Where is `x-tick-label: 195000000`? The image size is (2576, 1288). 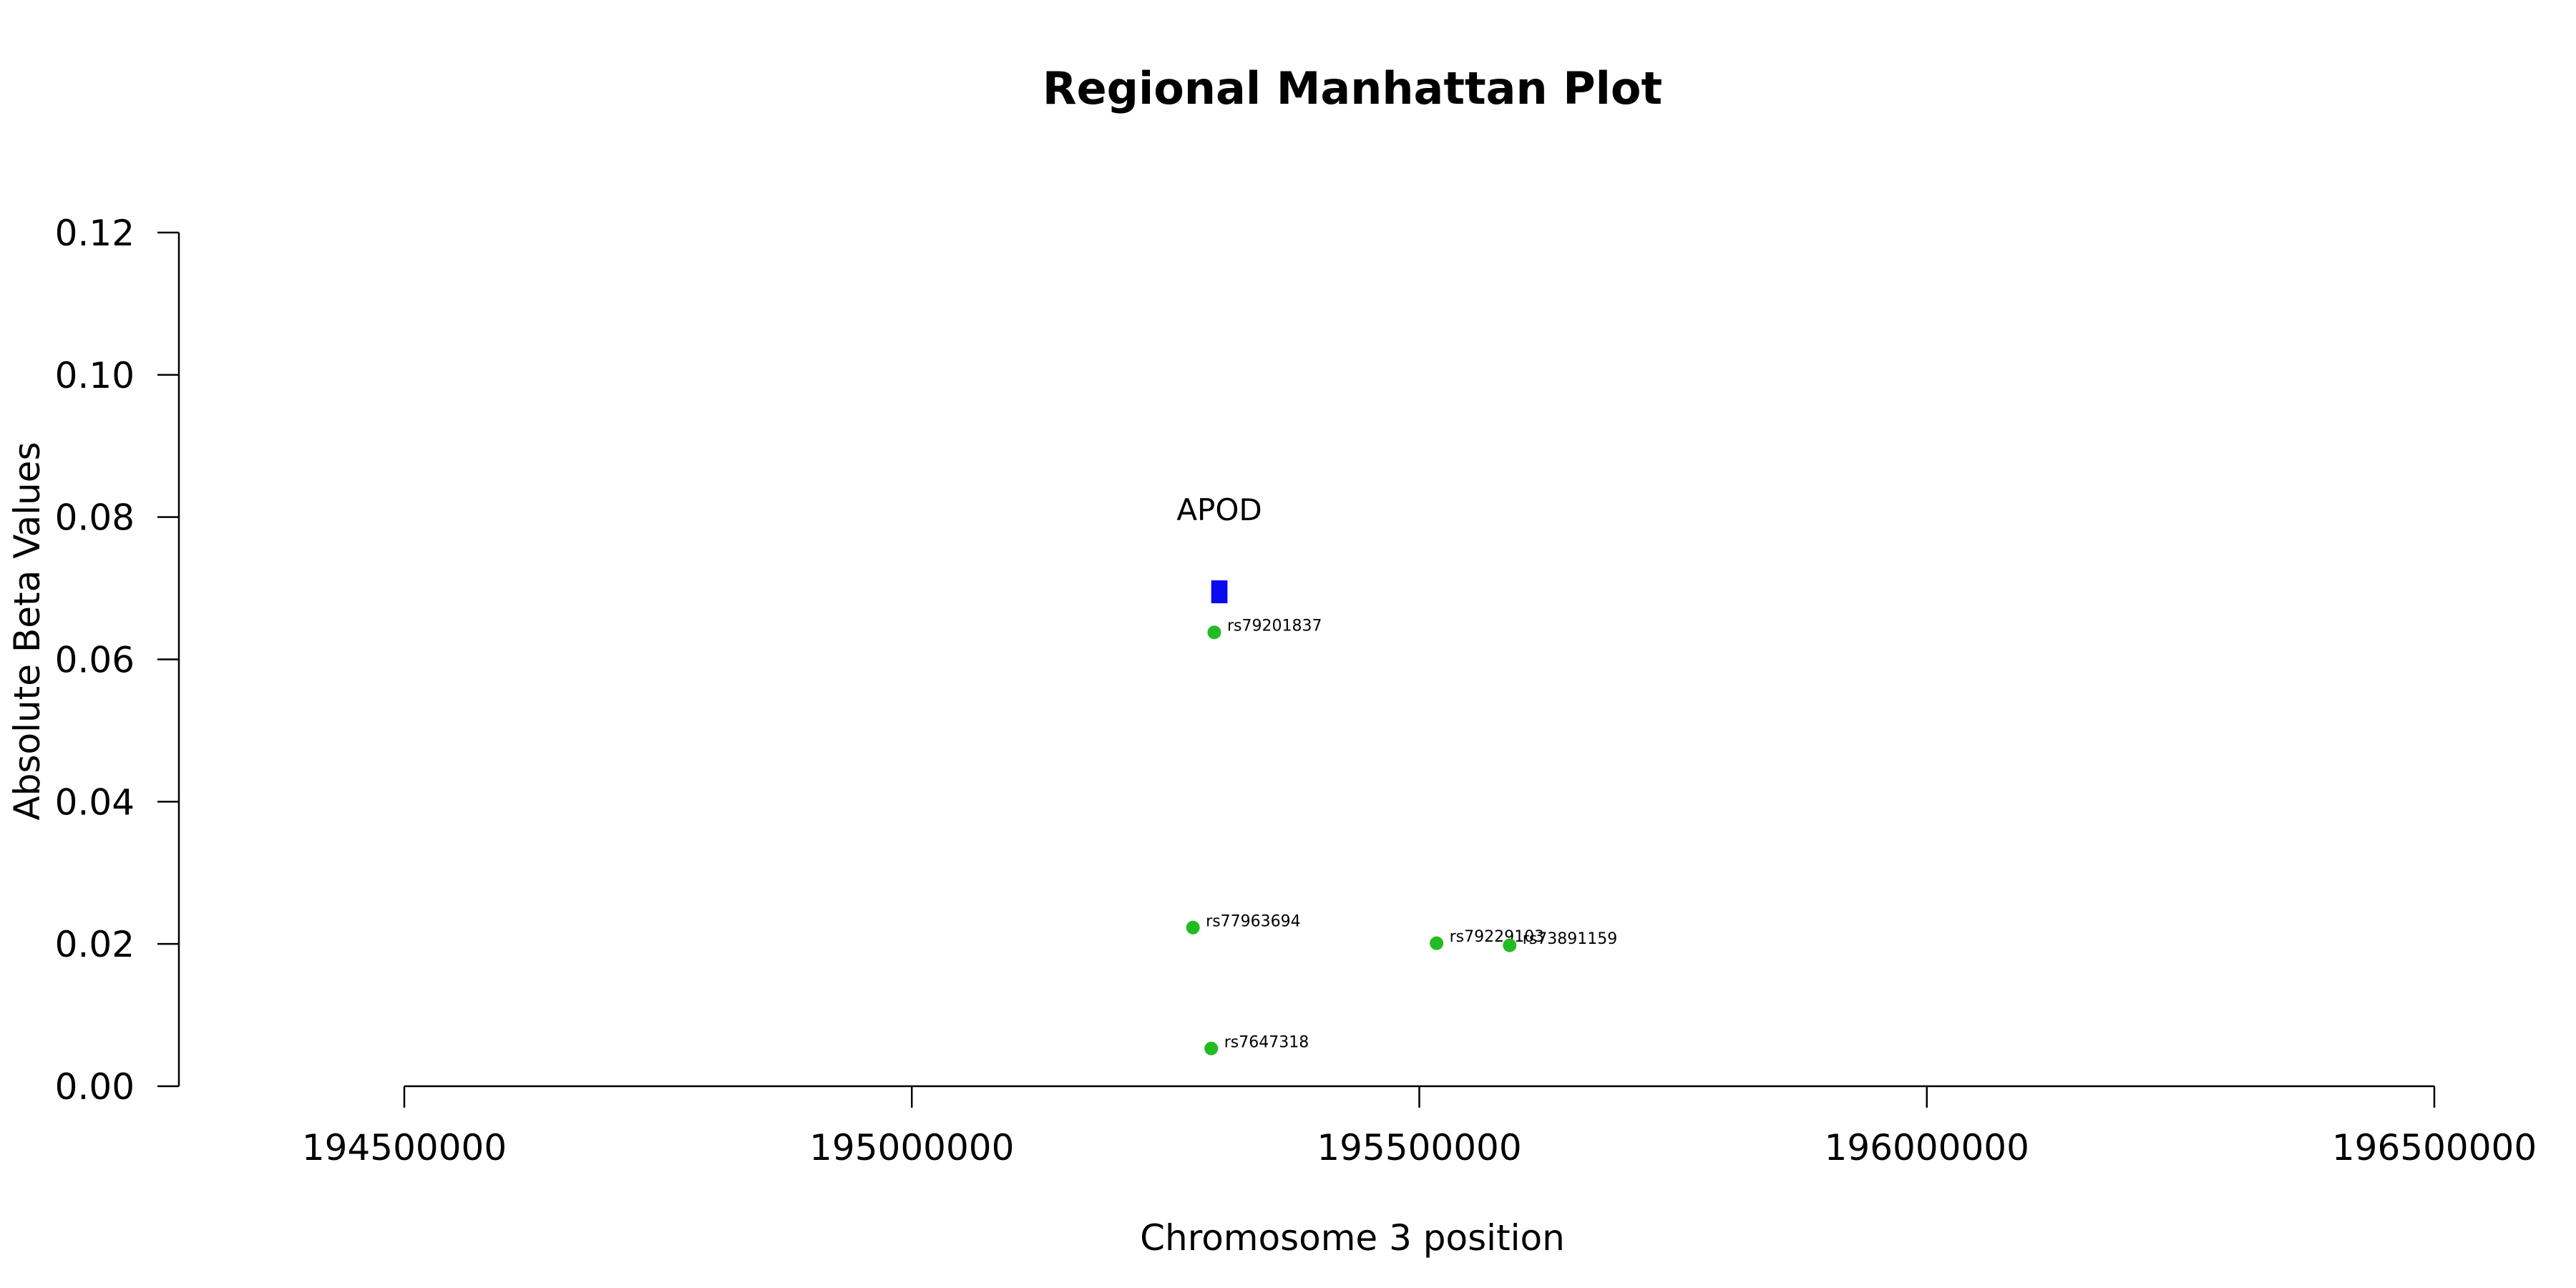
x-tick-label: 195000000 is located at coordinates (911, 1148).